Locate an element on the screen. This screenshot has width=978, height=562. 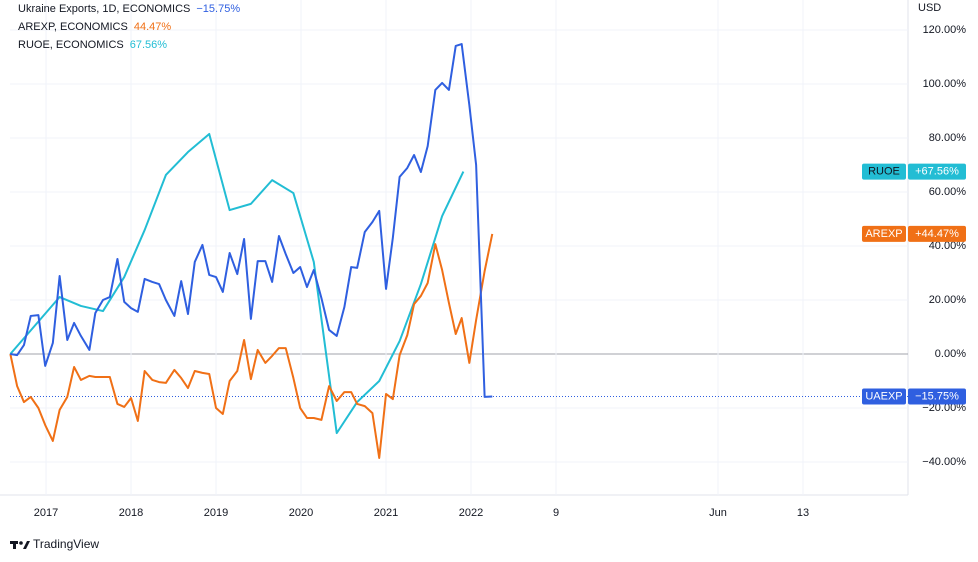
x-tick-label: 2020 is located at coordinates (301, 513).